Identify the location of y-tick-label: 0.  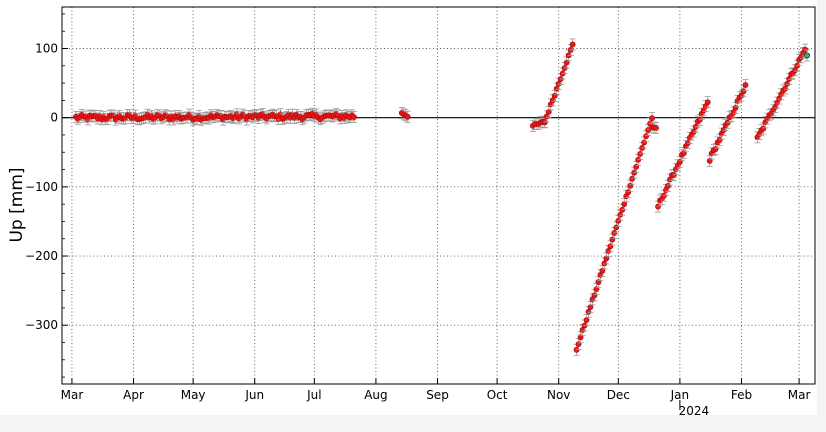
(54, 118).